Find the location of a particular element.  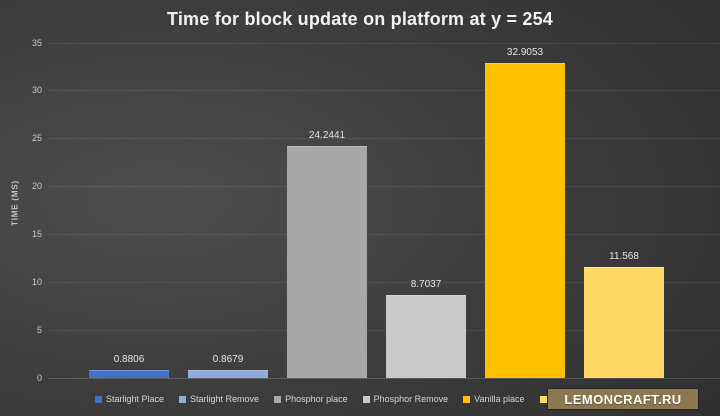

bar-value-label: 0.8806 is located at coordinates (129, 359).